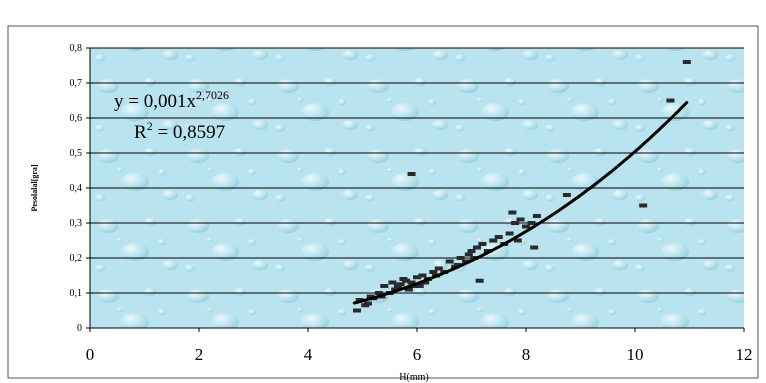  What do you see at coordinates (526, 354) in the screenshot?
I see `x-tick-label: 8` at bounding box center [526, 354].